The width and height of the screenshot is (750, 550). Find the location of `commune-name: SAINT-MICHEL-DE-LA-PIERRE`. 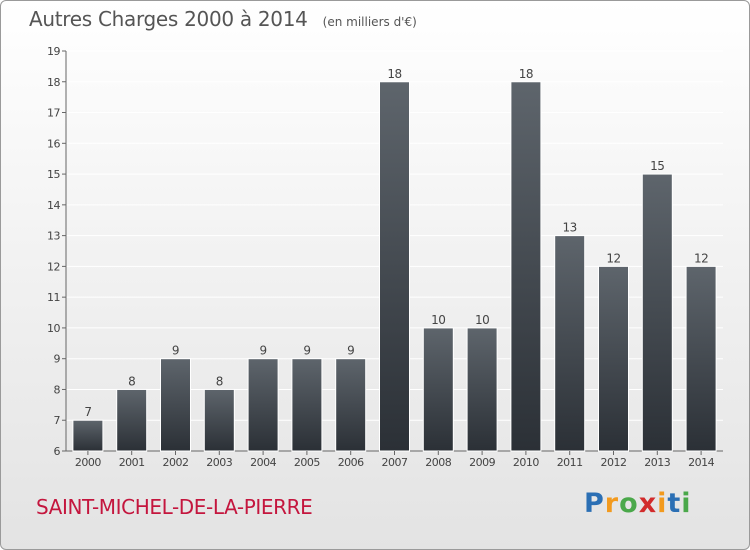

commune-name: SAINT-MICHEL-DE-LA-PIERRE is located at coordinates (174, 507).